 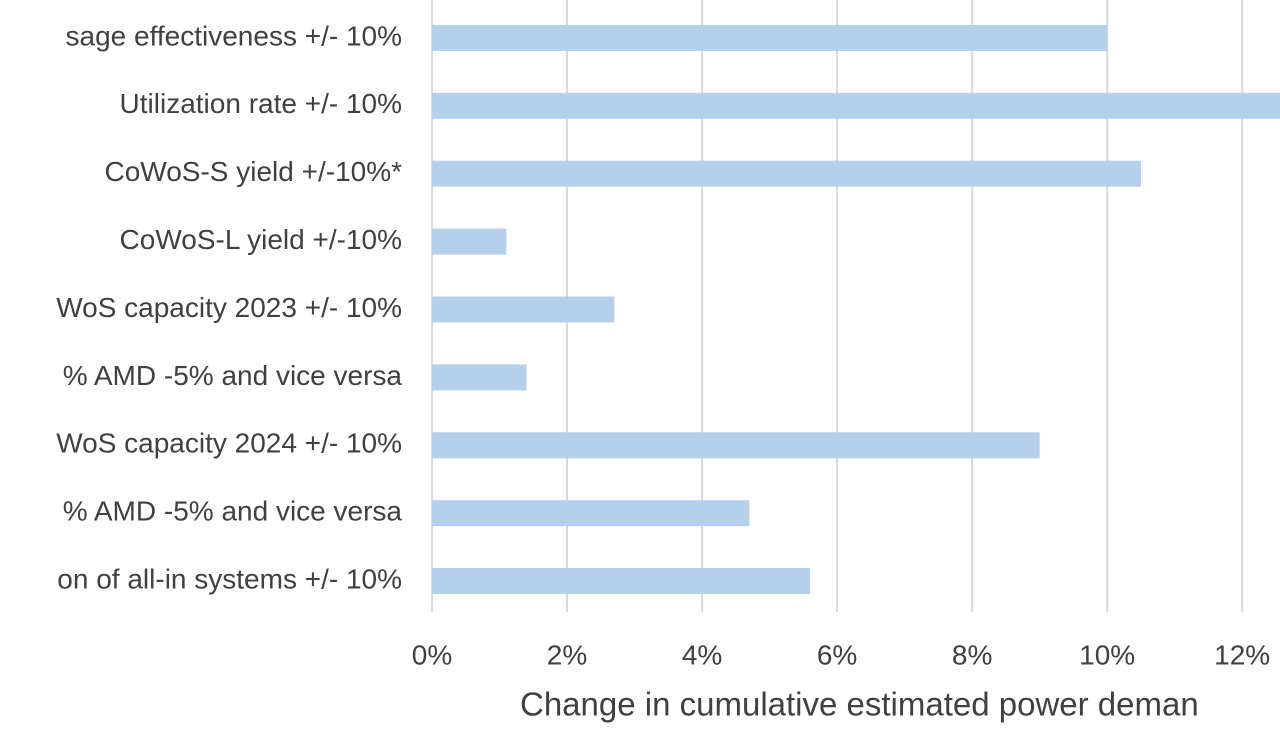 What do you see at coordinates (261, 239) in the screenshot?
I see `y-tick-label: CoWoS-L yield +/-10%` at bounding box center [261, 239].